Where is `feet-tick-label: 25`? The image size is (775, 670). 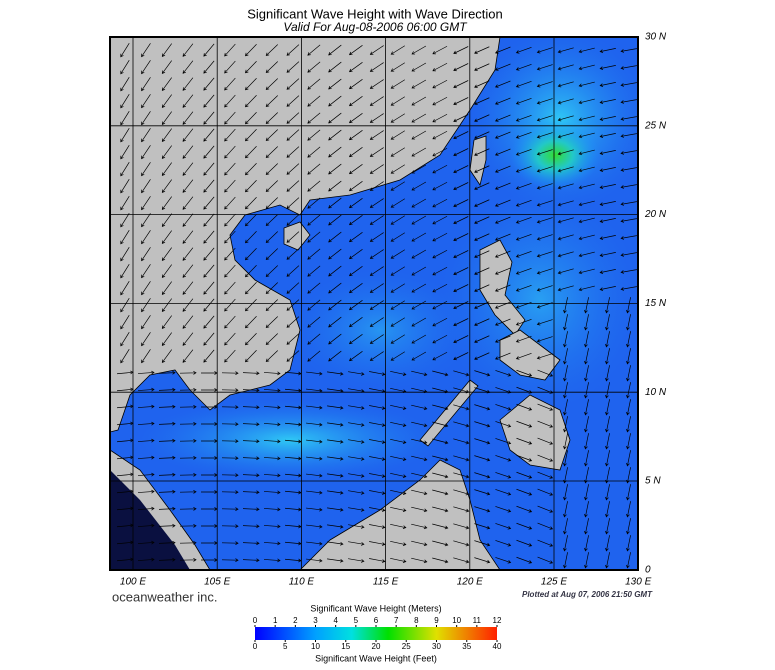 feet-tick-label: 25 is located at coordinates (406, 646).